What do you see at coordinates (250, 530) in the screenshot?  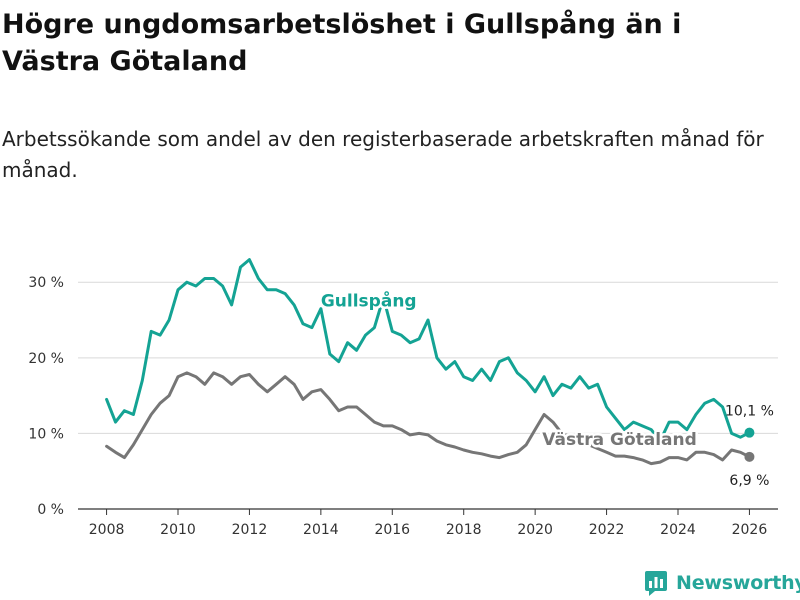 I see `x-tick-label: 2012` at bounding box center [250, 530].